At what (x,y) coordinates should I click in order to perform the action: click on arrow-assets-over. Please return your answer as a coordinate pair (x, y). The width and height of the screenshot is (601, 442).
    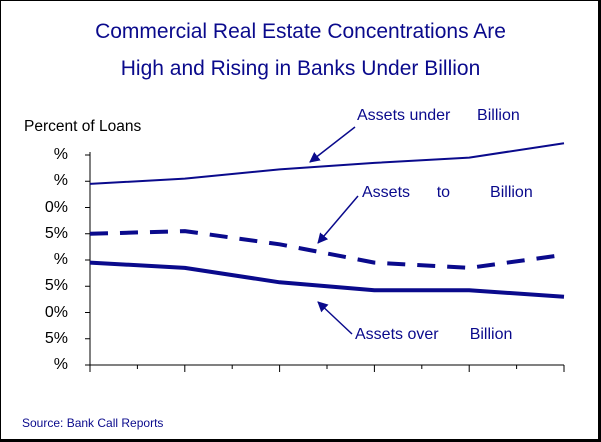
    Looking at the image, I should click on (335, 318).